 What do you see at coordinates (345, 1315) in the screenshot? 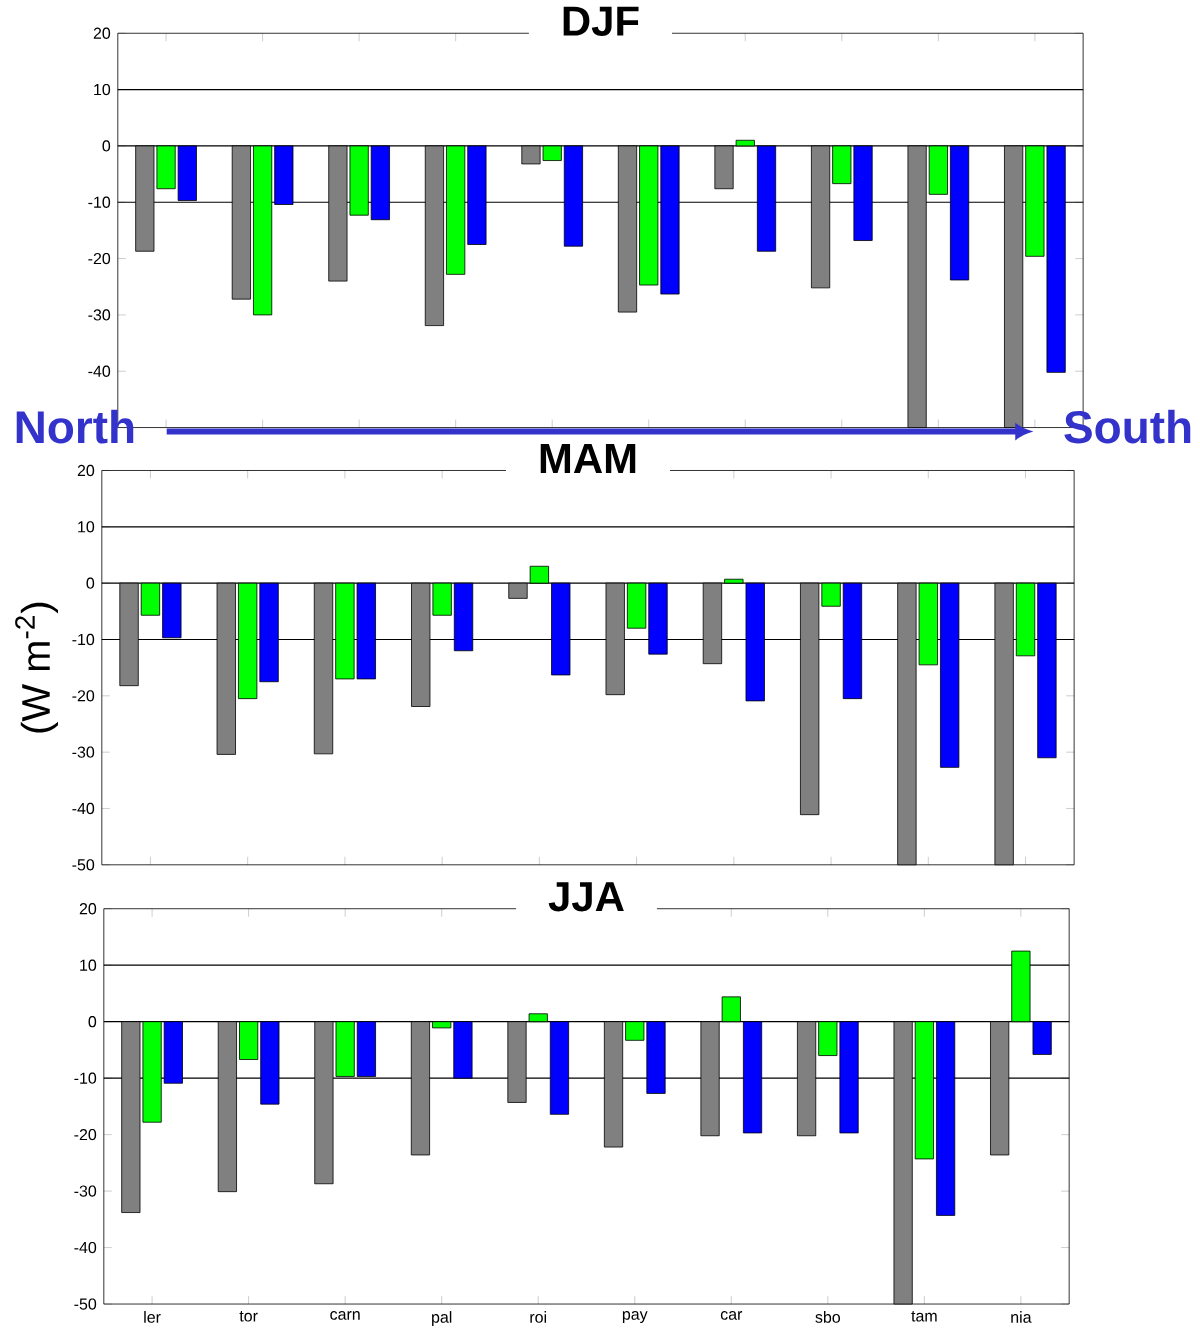
I see `x-tick-label: carn` at bounding box center [345, 1315].